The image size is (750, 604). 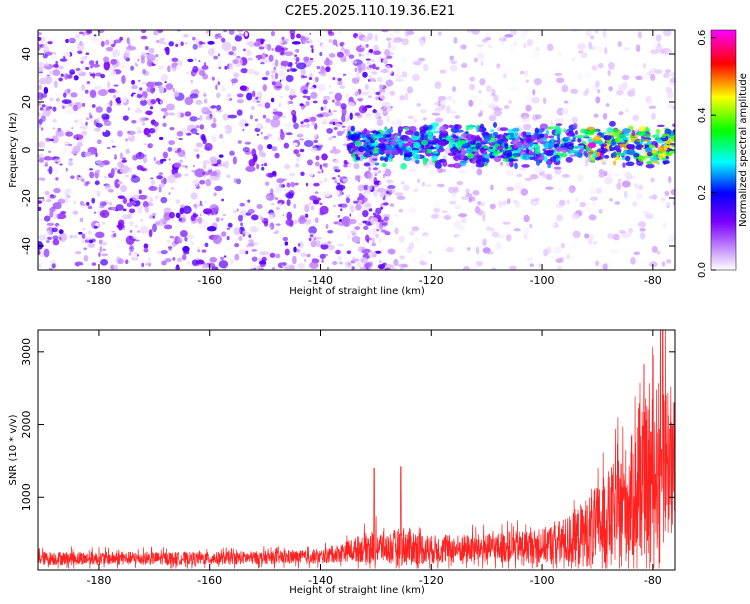 What do you see at coordinates (431, 280) in the screenshot?
I see `x-tick-label: -120` at bounding box center [431, 280].